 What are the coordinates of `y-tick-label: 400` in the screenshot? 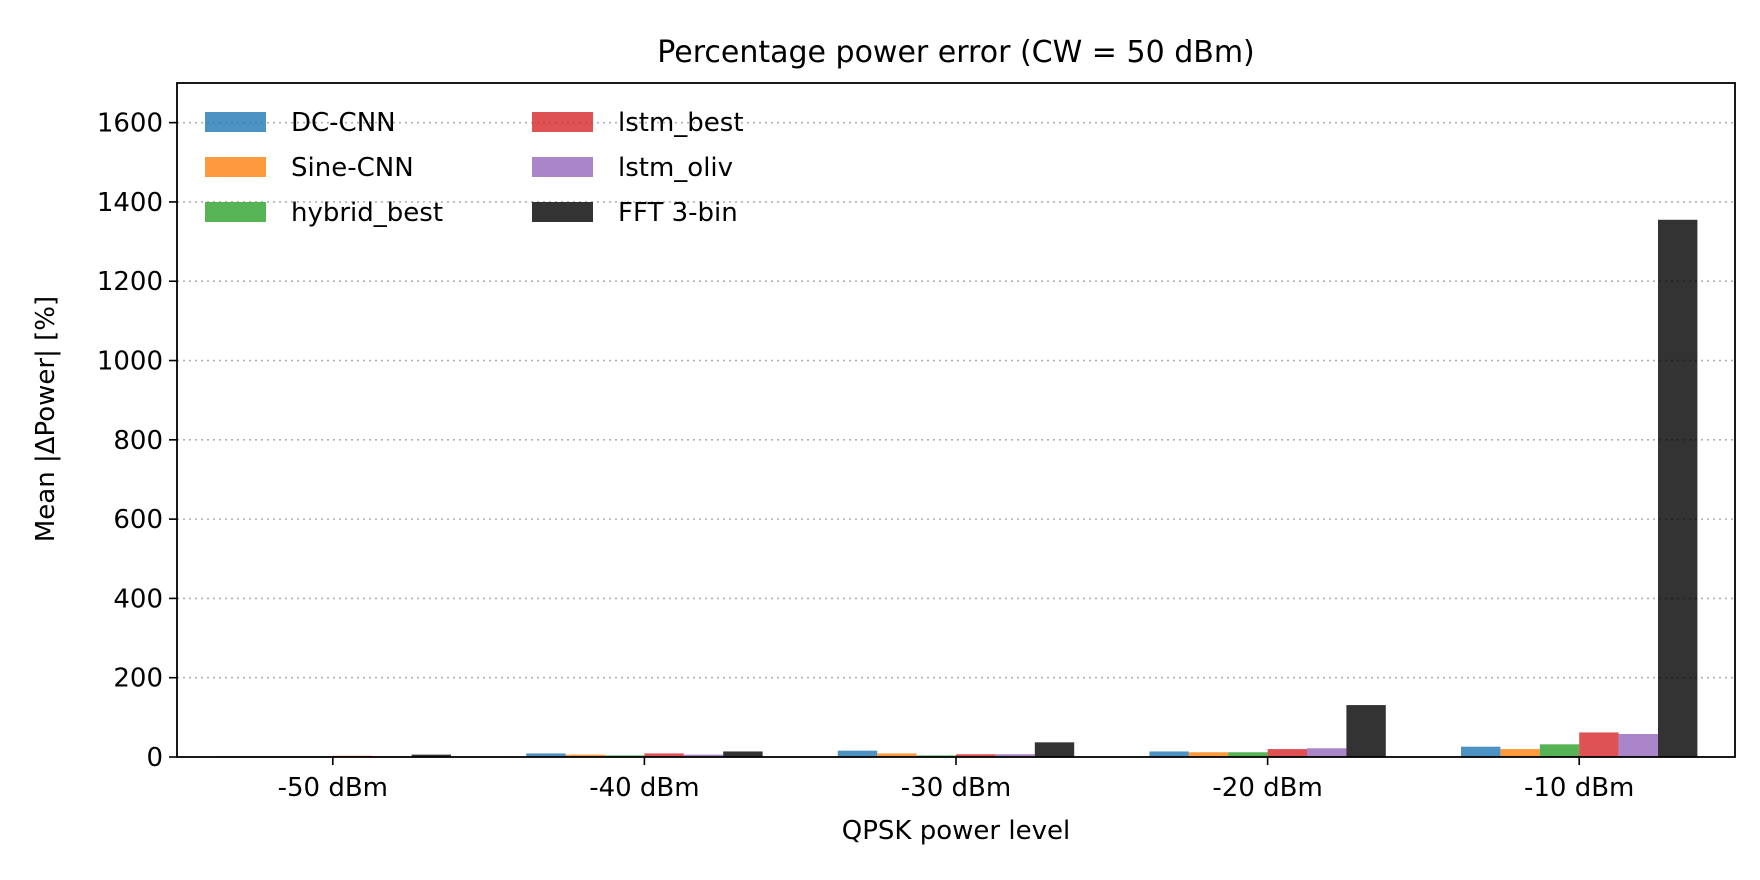 It's located at (138, 599).